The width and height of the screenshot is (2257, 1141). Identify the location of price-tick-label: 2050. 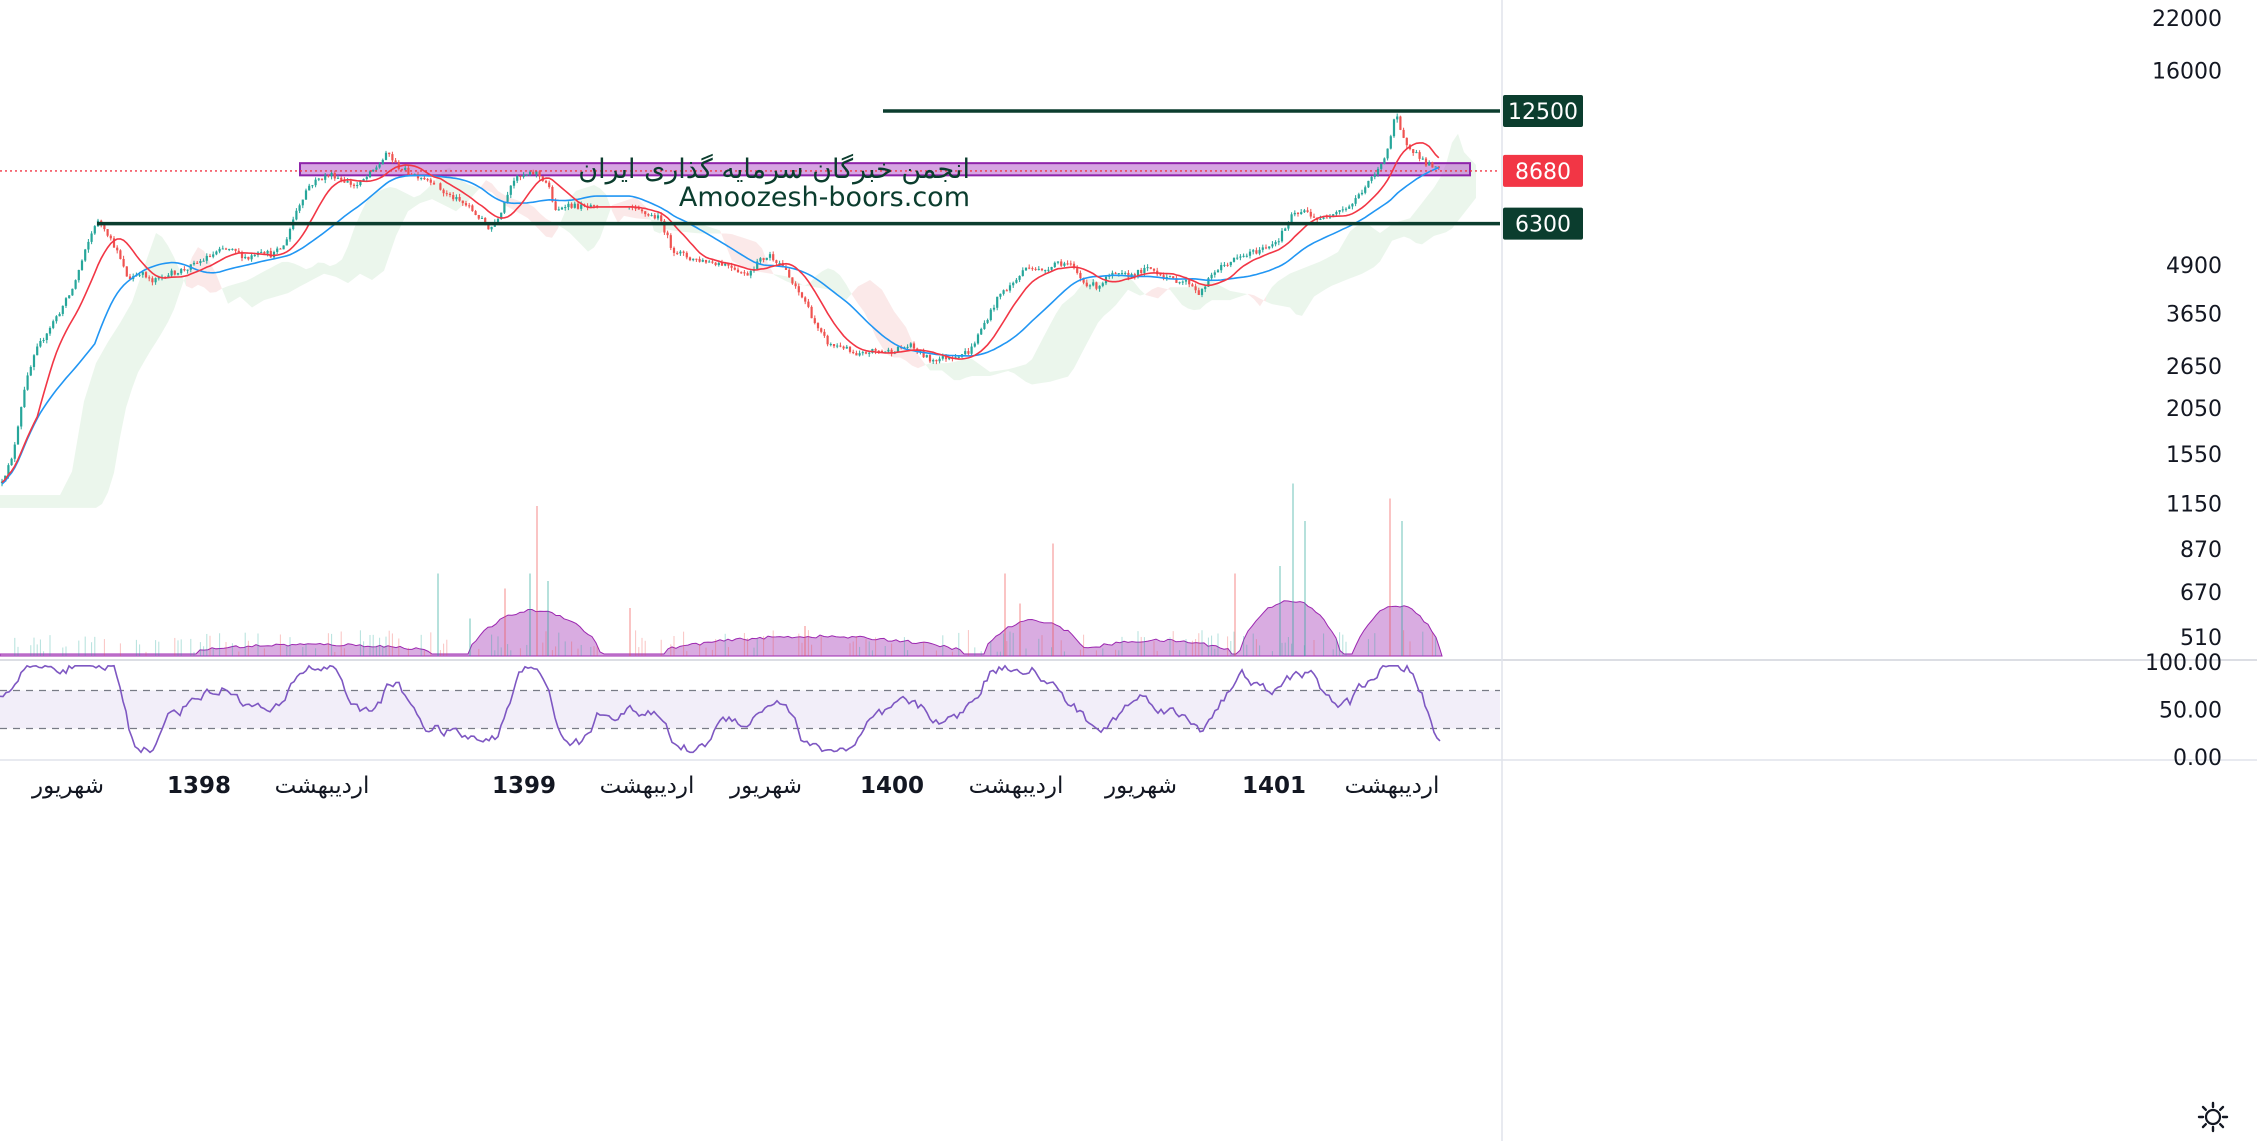
(2194, 409).